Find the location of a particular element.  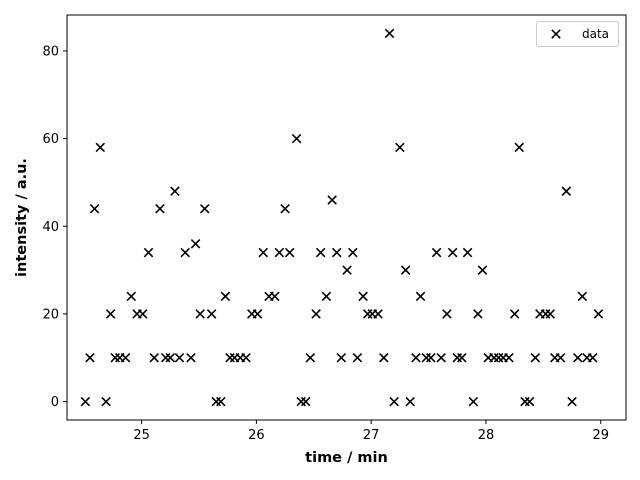

y-axis-label: intensity / a.u. is located at coordinates (22, 217).